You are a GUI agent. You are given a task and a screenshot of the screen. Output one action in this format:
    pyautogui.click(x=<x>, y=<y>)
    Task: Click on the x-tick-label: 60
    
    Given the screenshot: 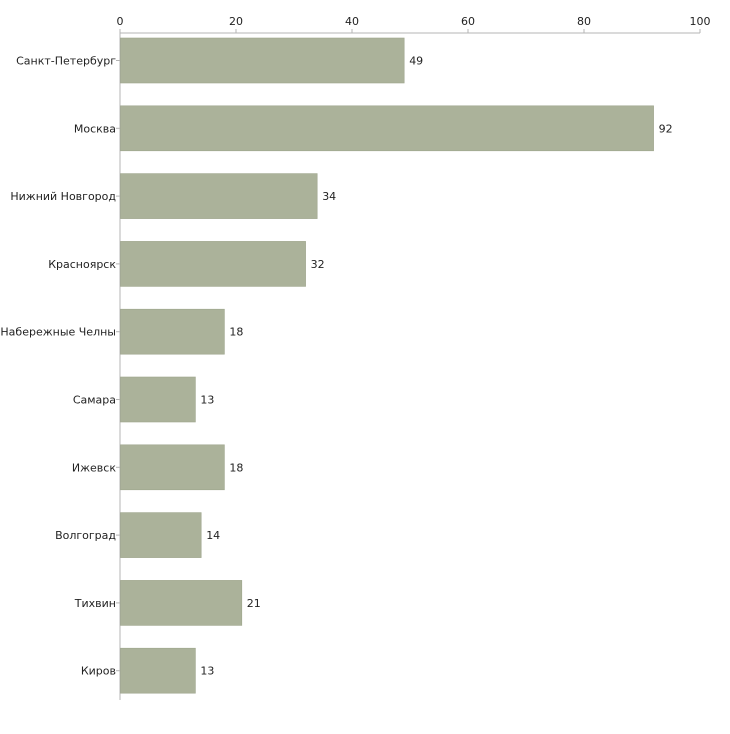 What is the action you would take?
    pyautogui.click(x=468, y=21)
    